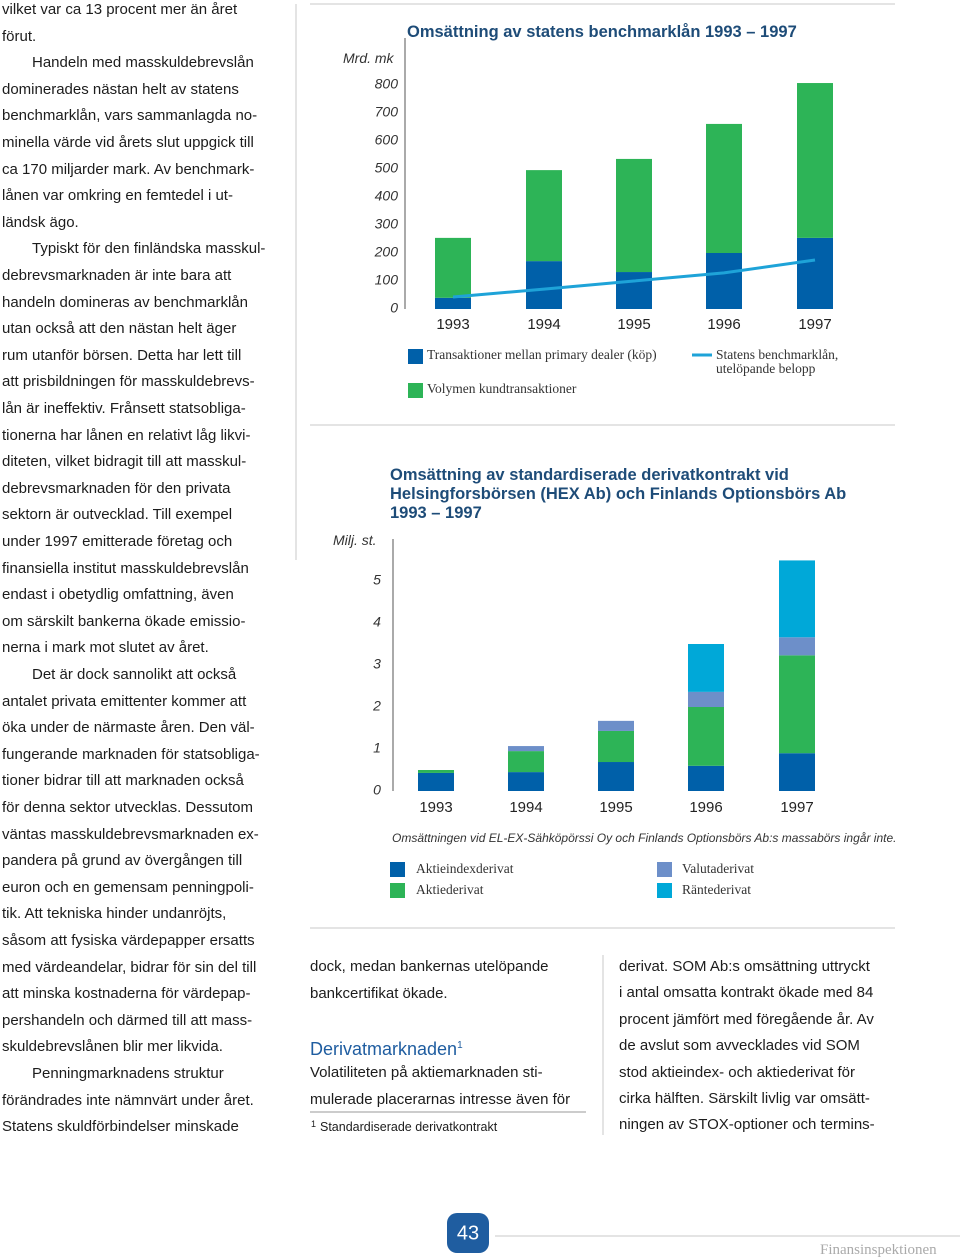 The image size is (960, 1260). Describe the element at coordinates (128, 1100) in the screenshot. I see `body-text-line: förändrades inte nämnvärt under året.` at that location.